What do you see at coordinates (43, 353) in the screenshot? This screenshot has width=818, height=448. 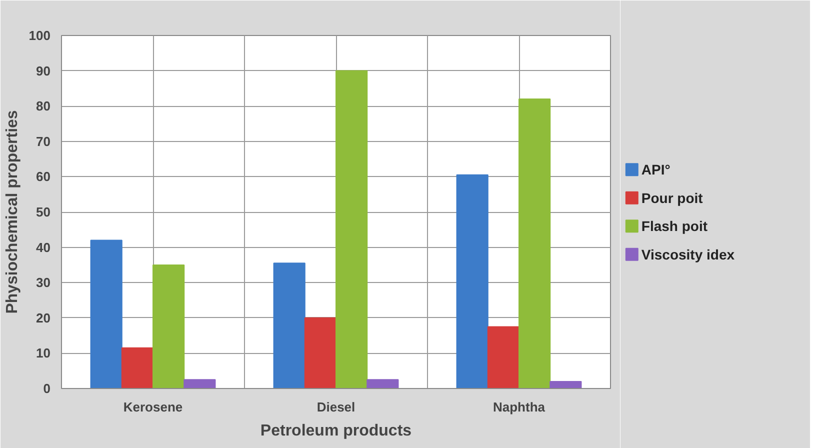 I see `y-tick-label: 10` at bounding box center [43, 353].